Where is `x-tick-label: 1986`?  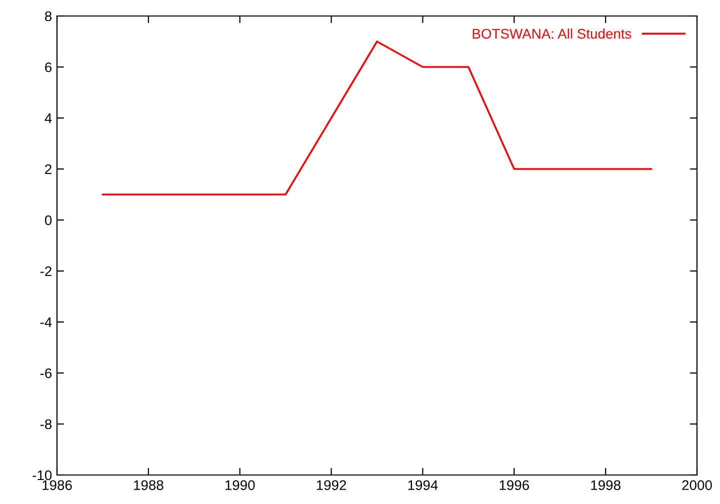
x-tick-label: 1986 is located at coordinates (57, 485).